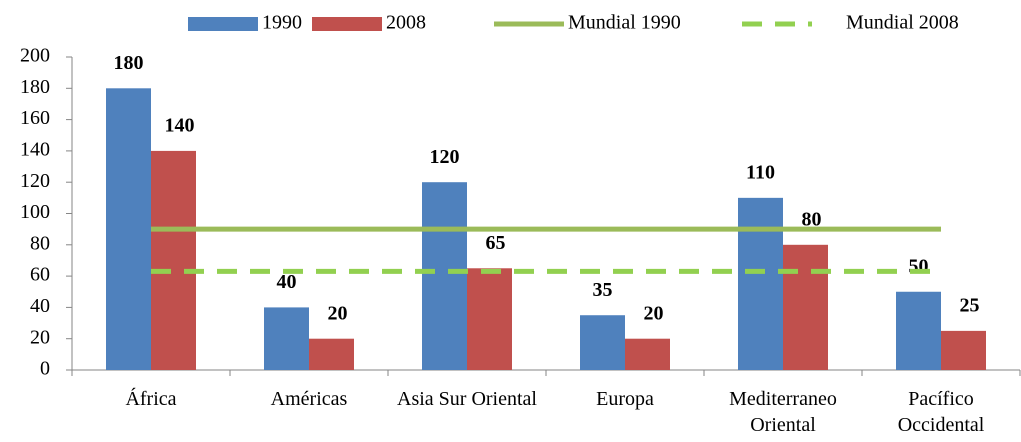 The width and height of the screenshot is (1021, 442). What do you see at coordinates (406, 23) in the screenshot?
I see `legend-label: 2008` at bounding box center [406, 23].